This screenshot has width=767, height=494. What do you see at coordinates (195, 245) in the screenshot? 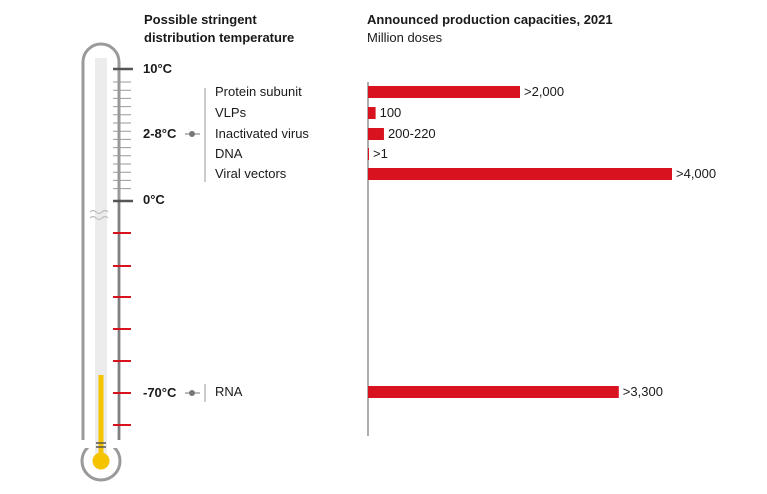
I see `group-connectors` at bounding box center [195, 245].